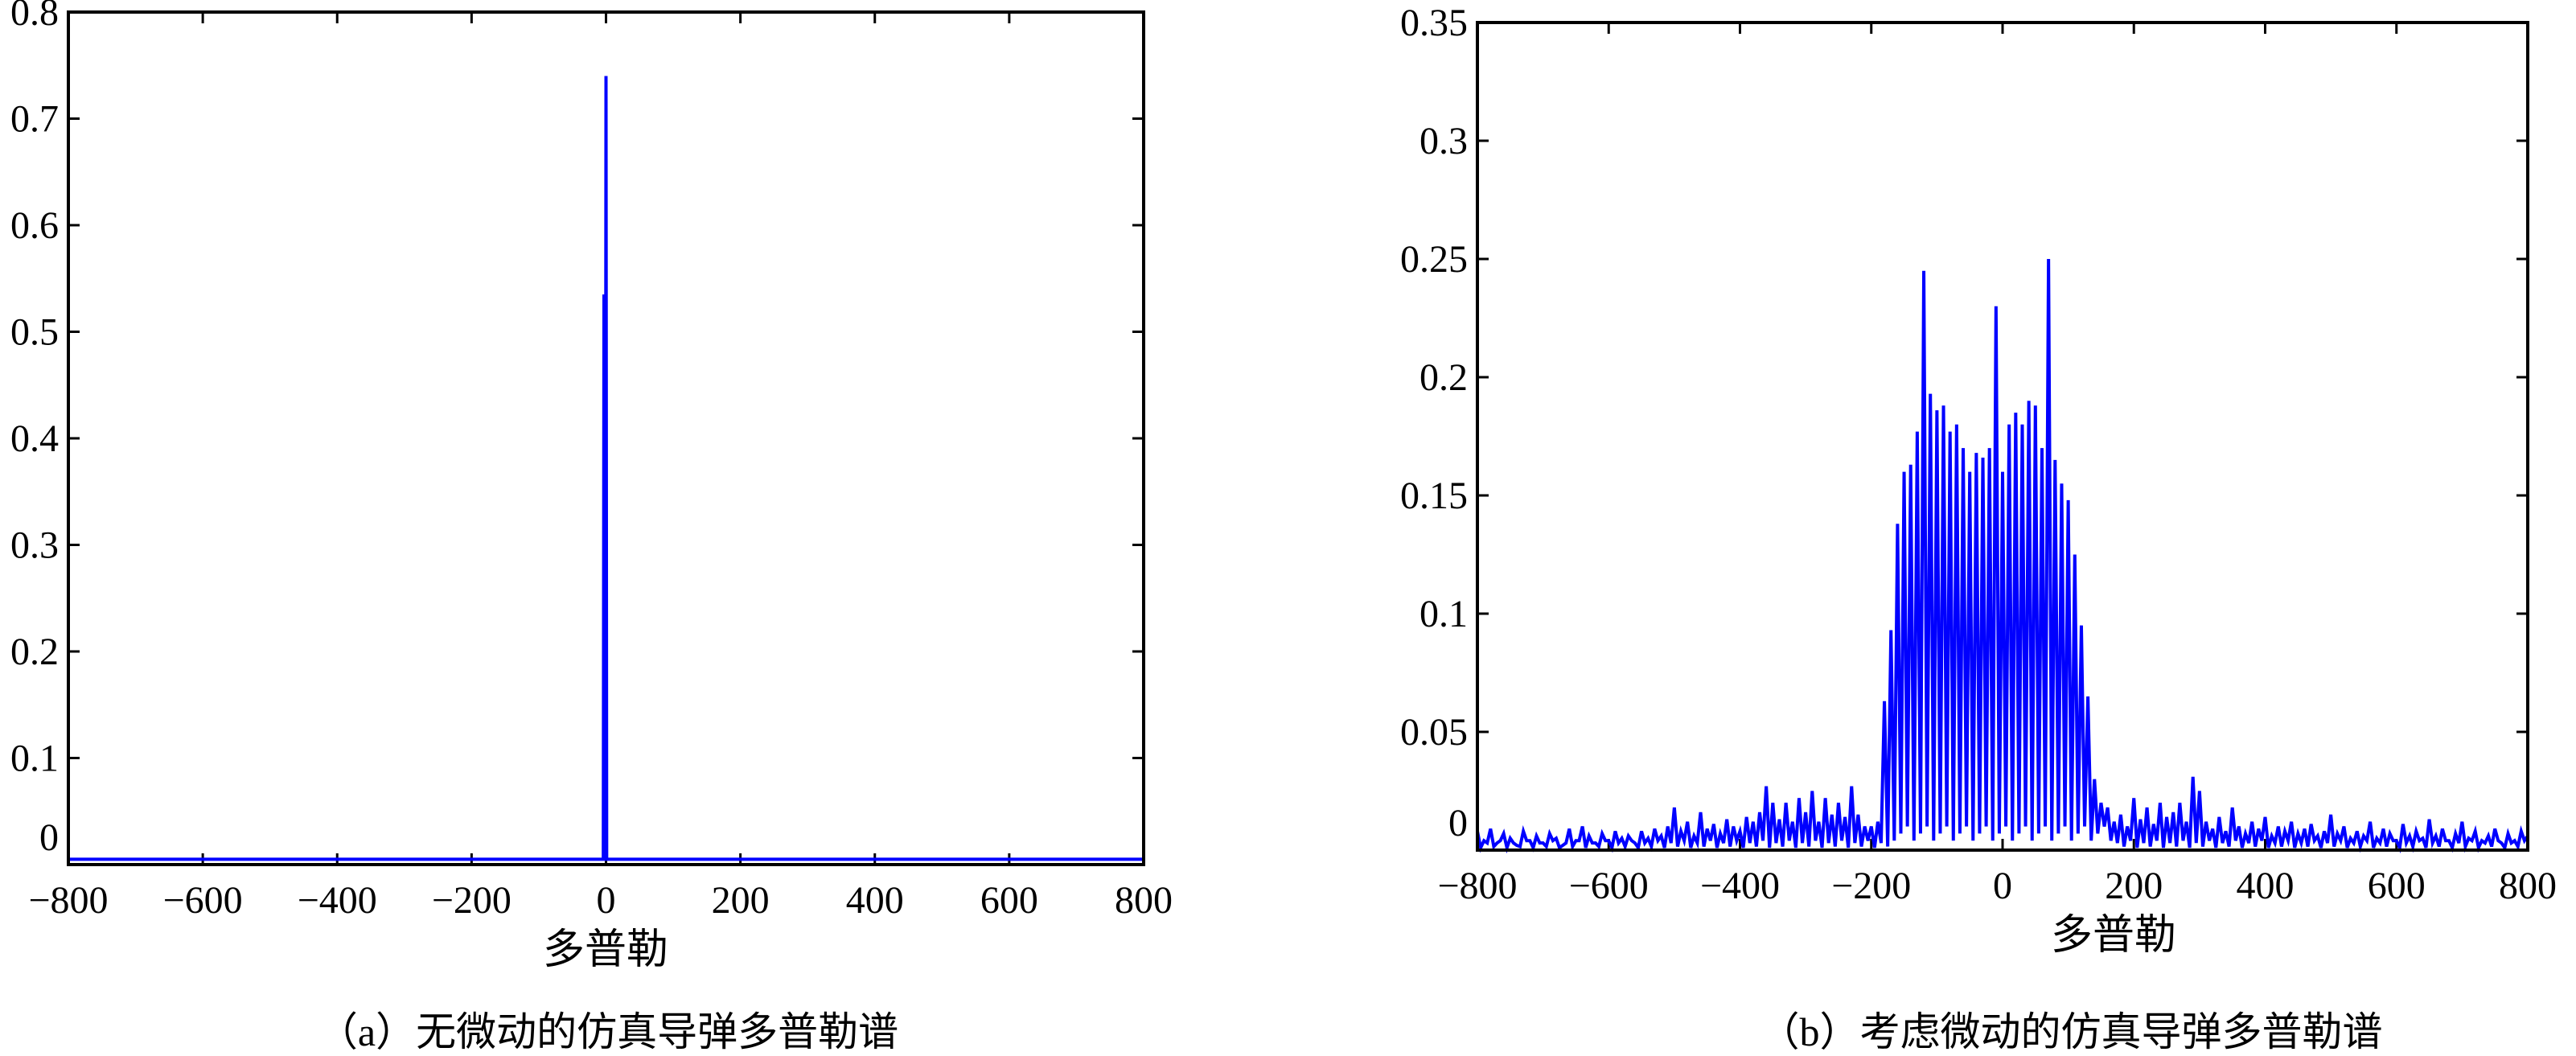 The width and height of the screenshot is (2576, 1056). I want to click on y-tick-label: 0.35, so click(1434, 23).